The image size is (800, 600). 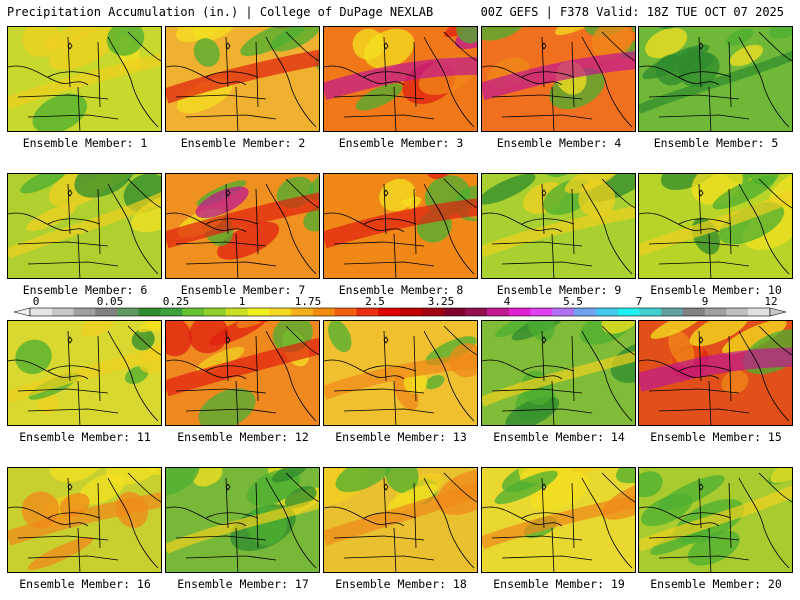 I want to click on ensemble-member-label: Ensemble Member: 13, so click(x=401, y=437).